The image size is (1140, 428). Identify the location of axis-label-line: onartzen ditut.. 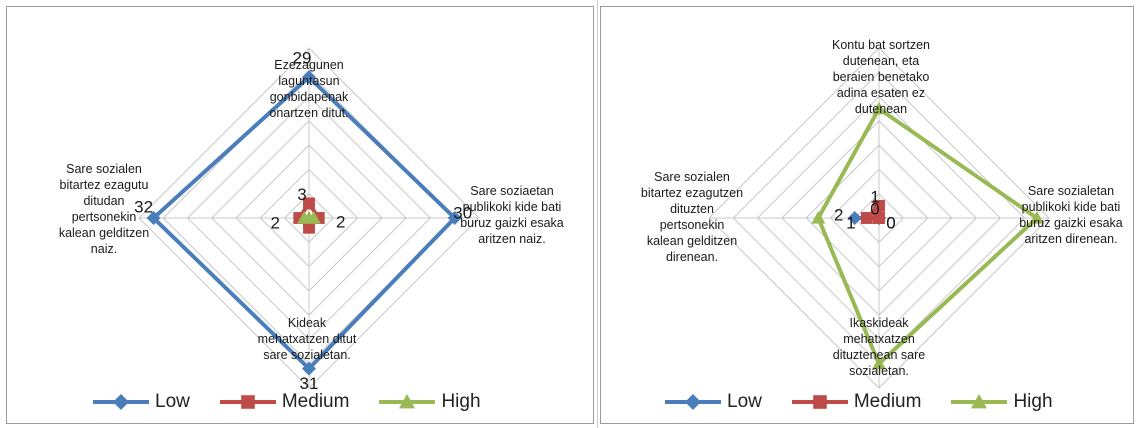
(309, 113).